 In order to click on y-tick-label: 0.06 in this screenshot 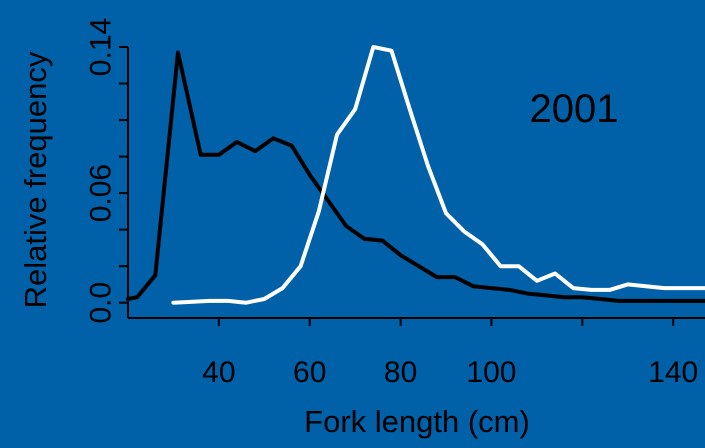, I will do `click(101, 193)`.